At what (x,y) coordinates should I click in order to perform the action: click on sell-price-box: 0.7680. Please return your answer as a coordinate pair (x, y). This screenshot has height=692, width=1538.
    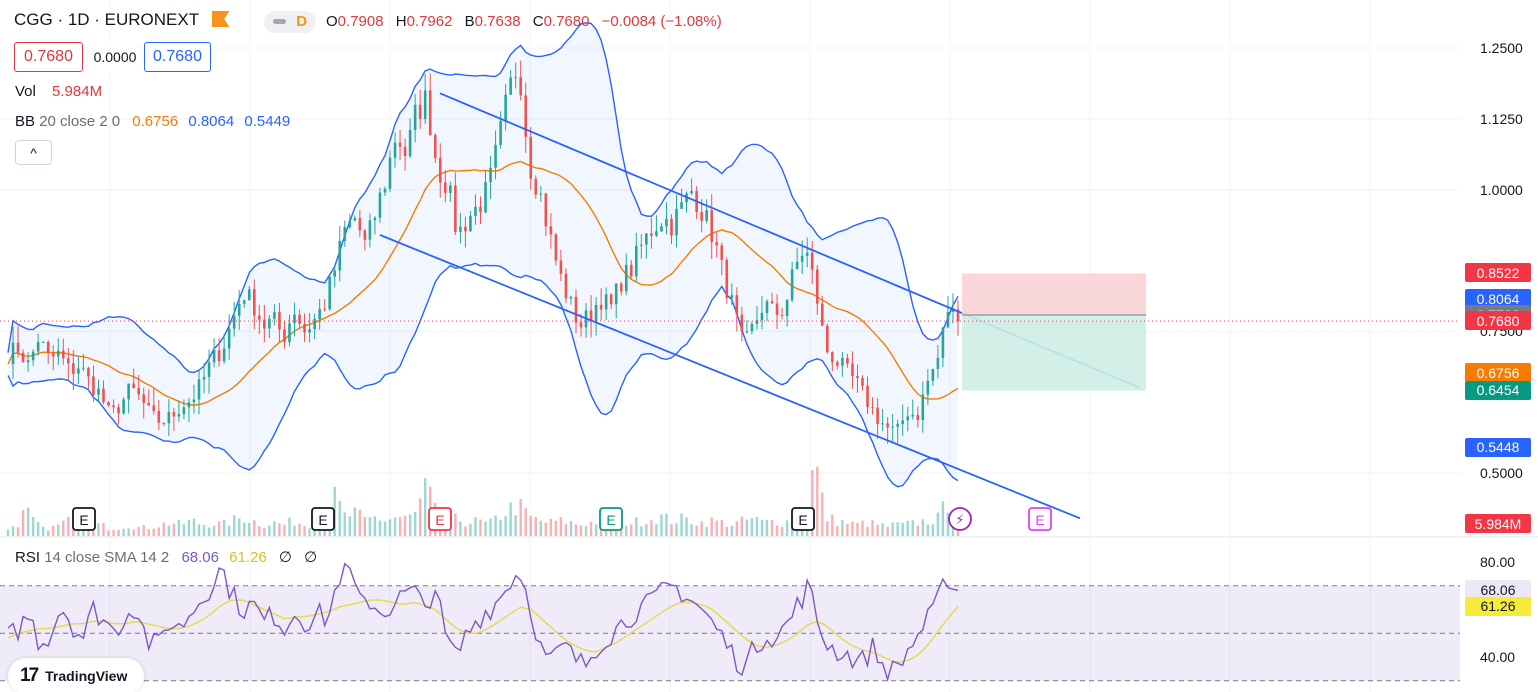
    Looking at the image, I should click on (48, 57).